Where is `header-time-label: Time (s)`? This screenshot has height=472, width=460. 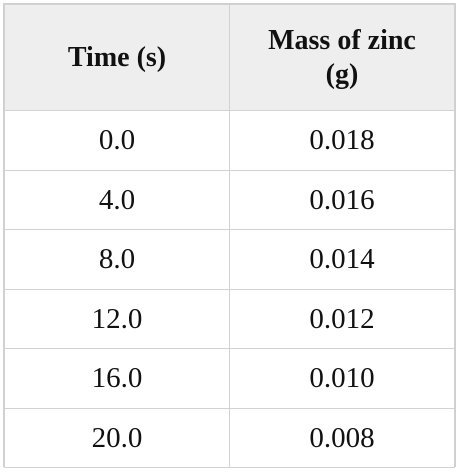 header-time-label: Time (s) is located at coordinates (117, 57).